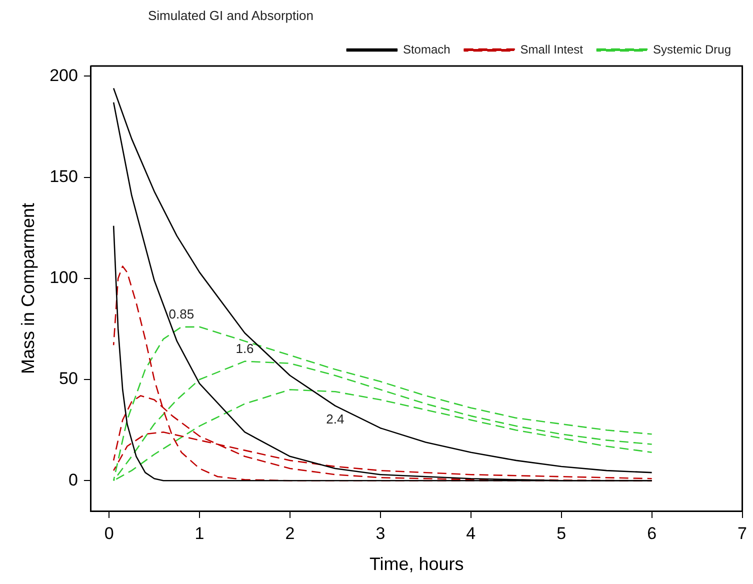 The width and height of the screenshot is (753, 584). Describe the element at coordinates (64, 176) in the screenshot. I see `y-tick-label: 150` at that location.